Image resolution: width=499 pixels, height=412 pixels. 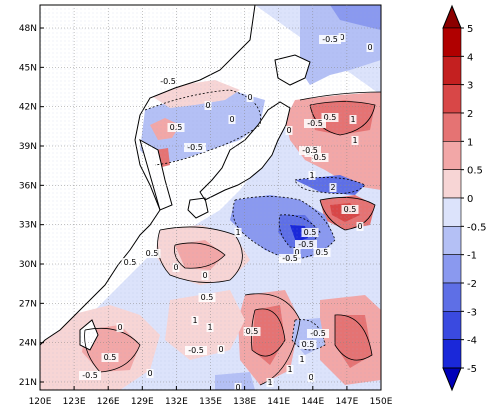 I want to click on lat-tick-label: 24N, so click(x=28, y=344).